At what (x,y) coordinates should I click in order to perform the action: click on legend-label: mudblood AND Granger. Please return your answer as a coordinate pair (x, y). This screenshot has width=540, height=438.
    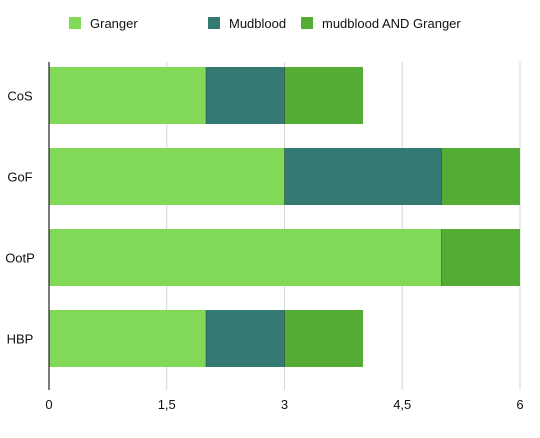
    Looking at the image, I should click on (391, 23).